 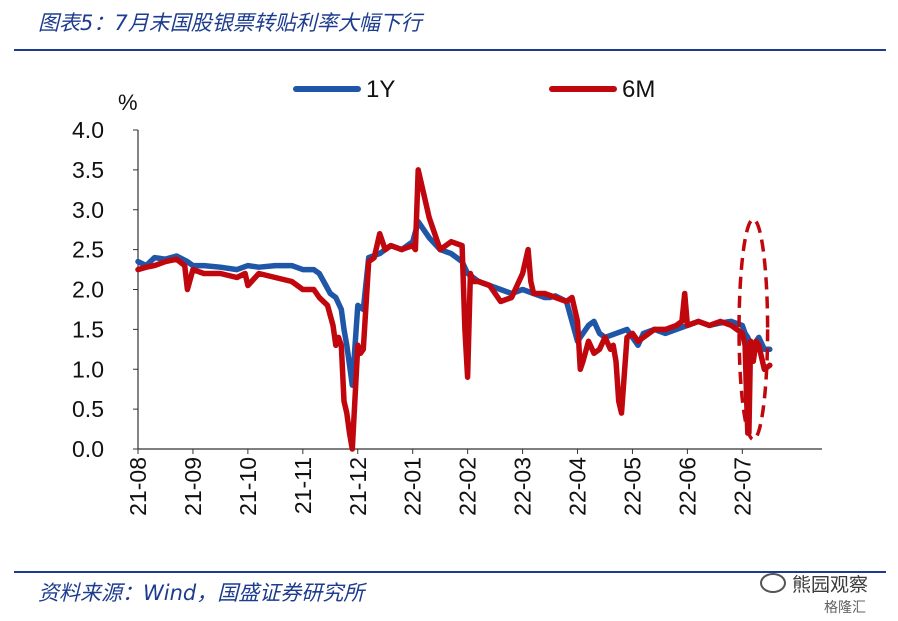 I want to click on x-tick-label: 22-07, so click(x=742, y=486).